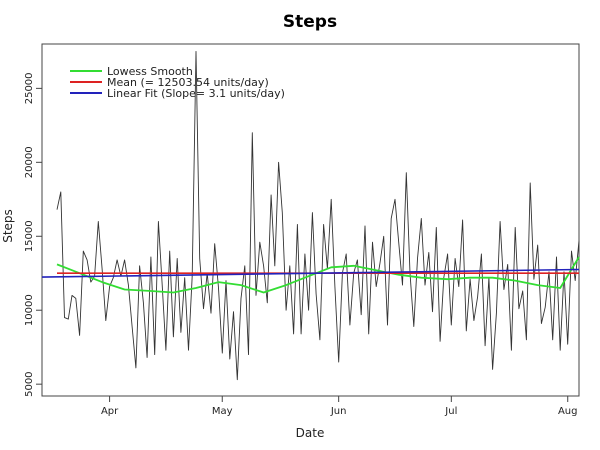 Image resolution: width=600 pixels, height=450 pixels. What do you see at coordinates (29, 162) in the screenshot?
I see `y-tick-label: 20000` at bounding box center [29, 162].